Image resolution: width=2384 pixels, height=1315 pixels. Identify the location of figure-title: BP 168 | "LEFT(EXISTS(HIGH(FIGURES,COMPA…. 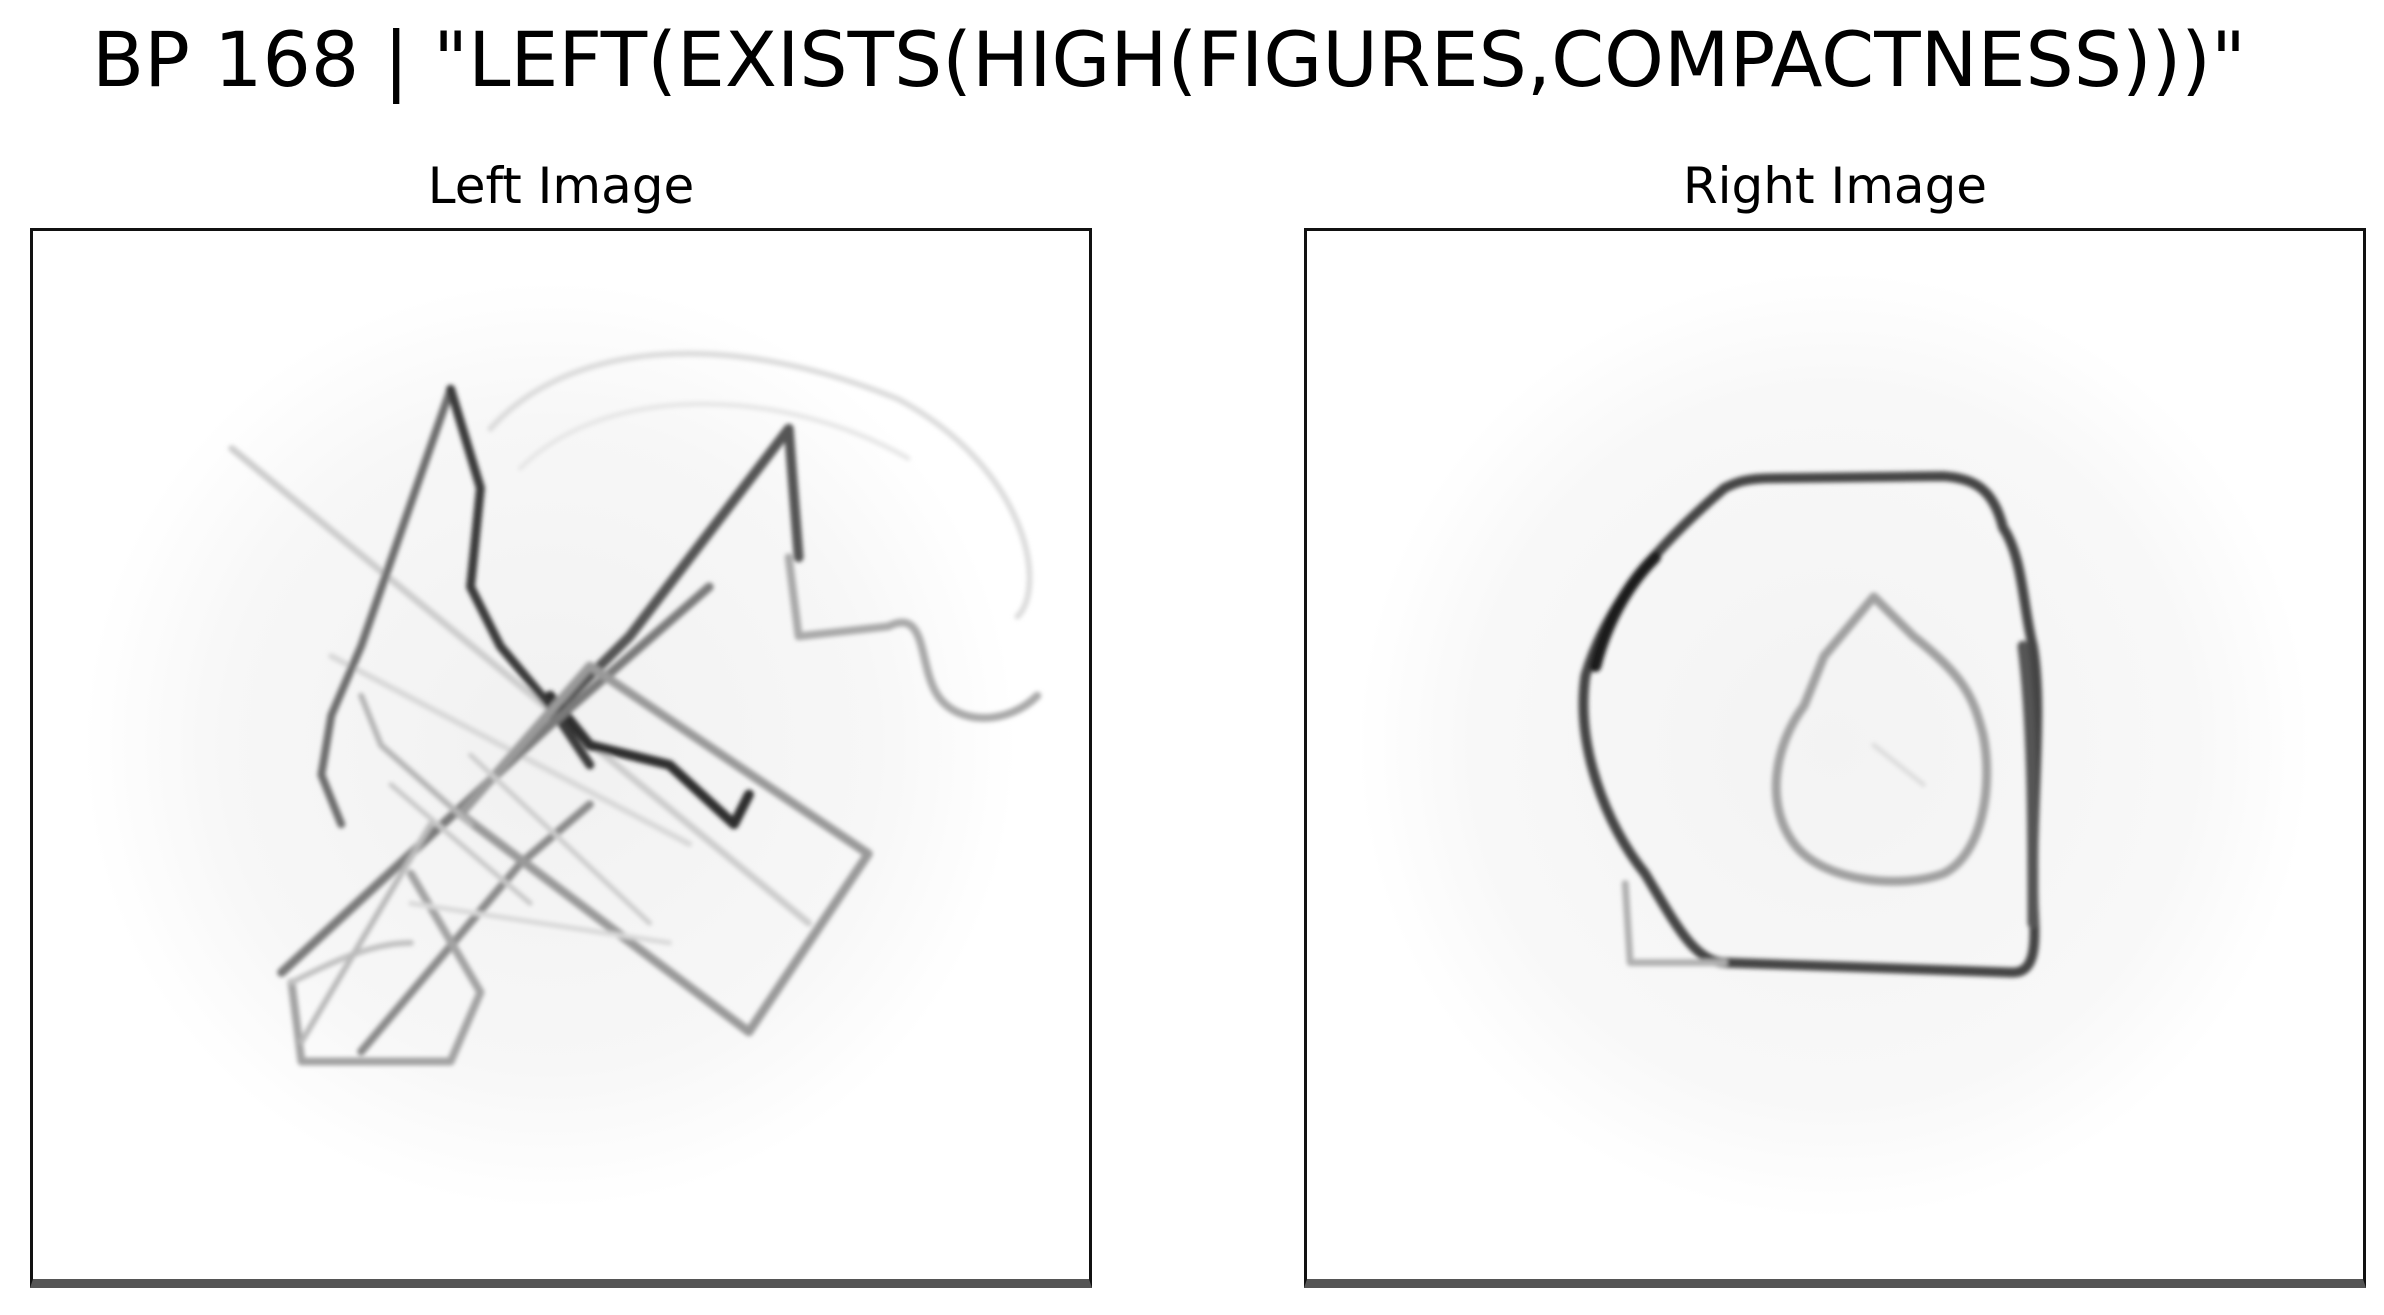
(1169, 59).